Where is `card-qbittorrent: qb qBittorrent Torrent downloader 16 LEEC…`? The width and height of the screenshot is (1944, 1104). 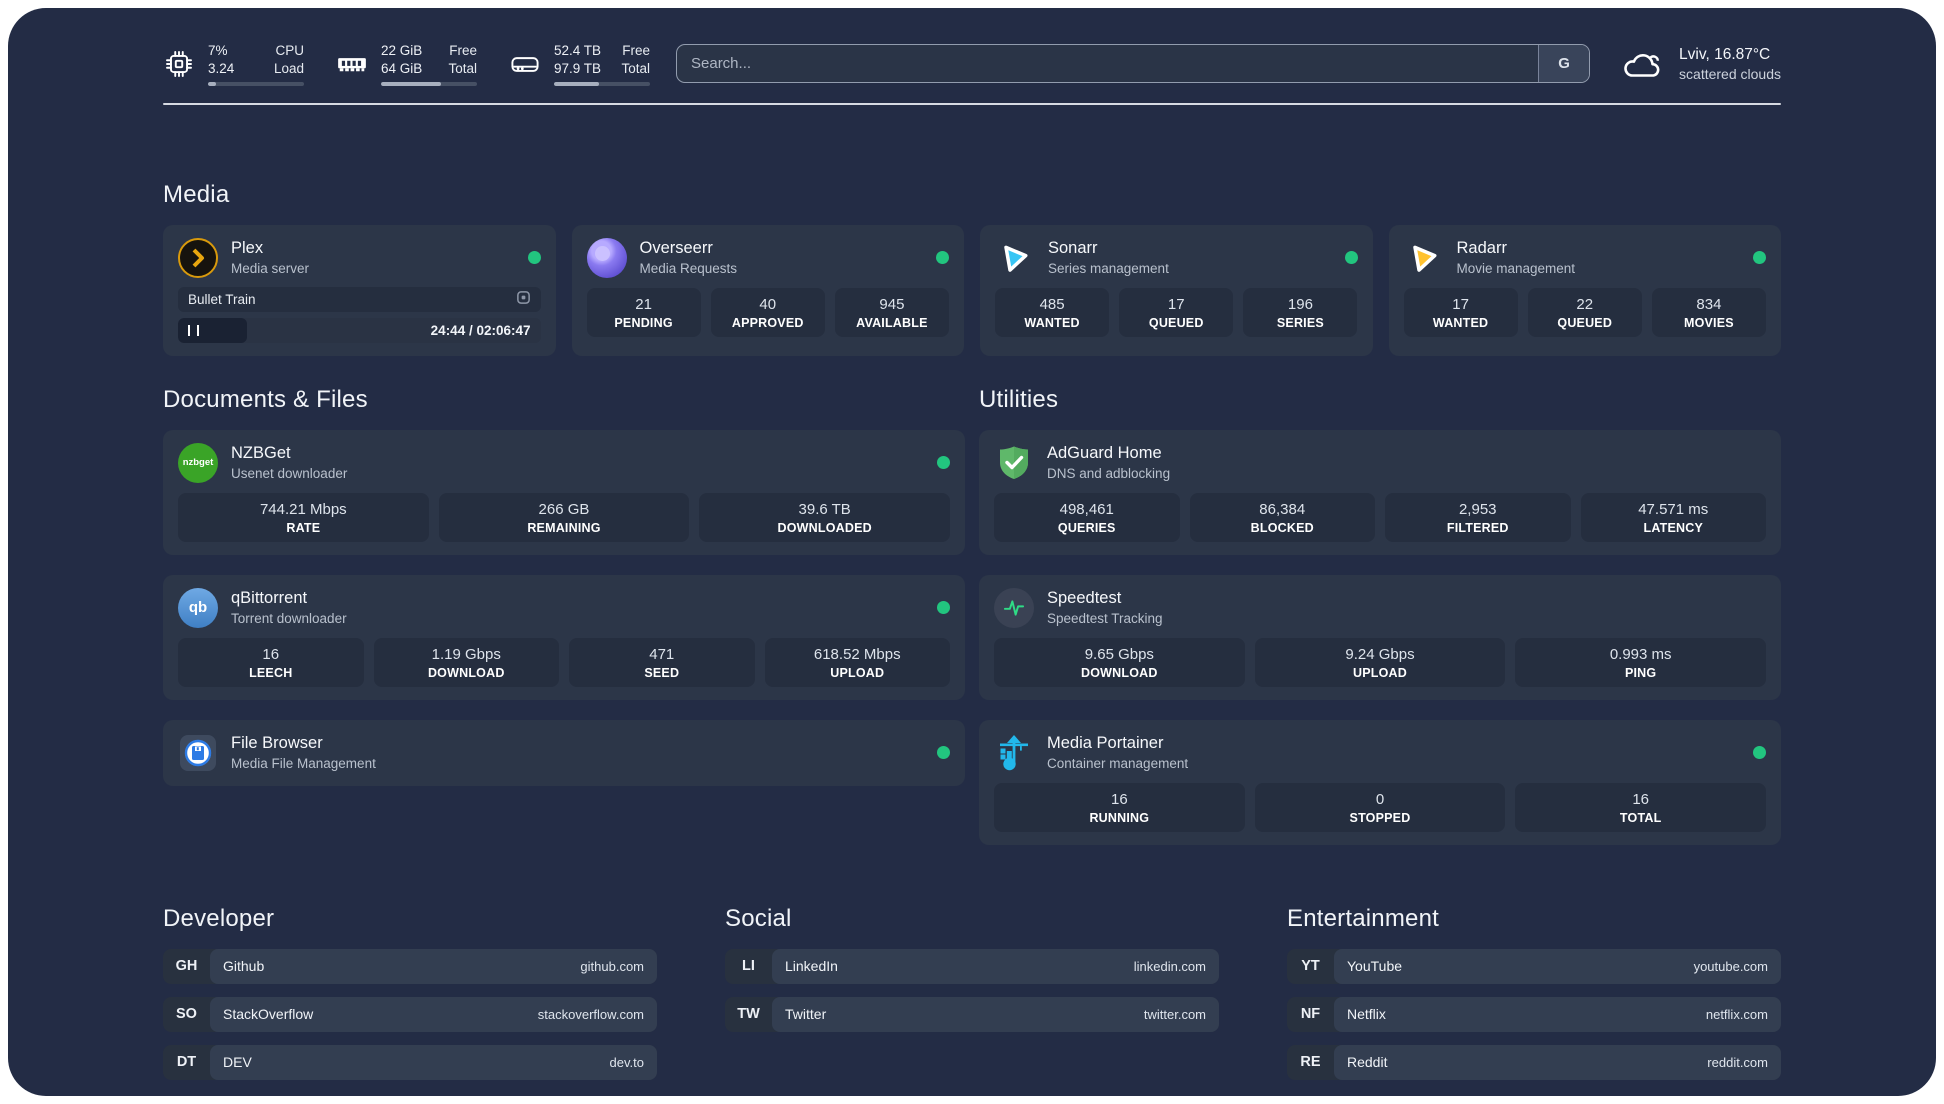 card-qbittorrent: qb qBittorrent Torrent downloader 16 LEEC… is located at coordinates (564, 637).